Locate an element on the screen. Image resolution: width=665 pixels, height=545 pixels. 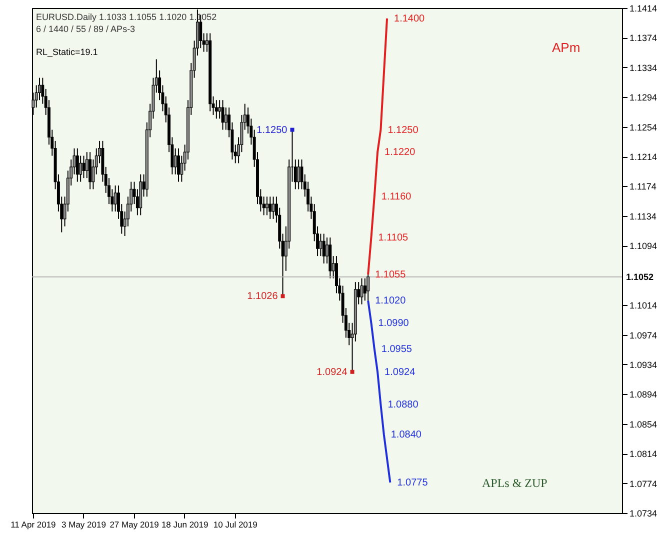
data-label: 1.0880 is located at coordinates (403, 405).